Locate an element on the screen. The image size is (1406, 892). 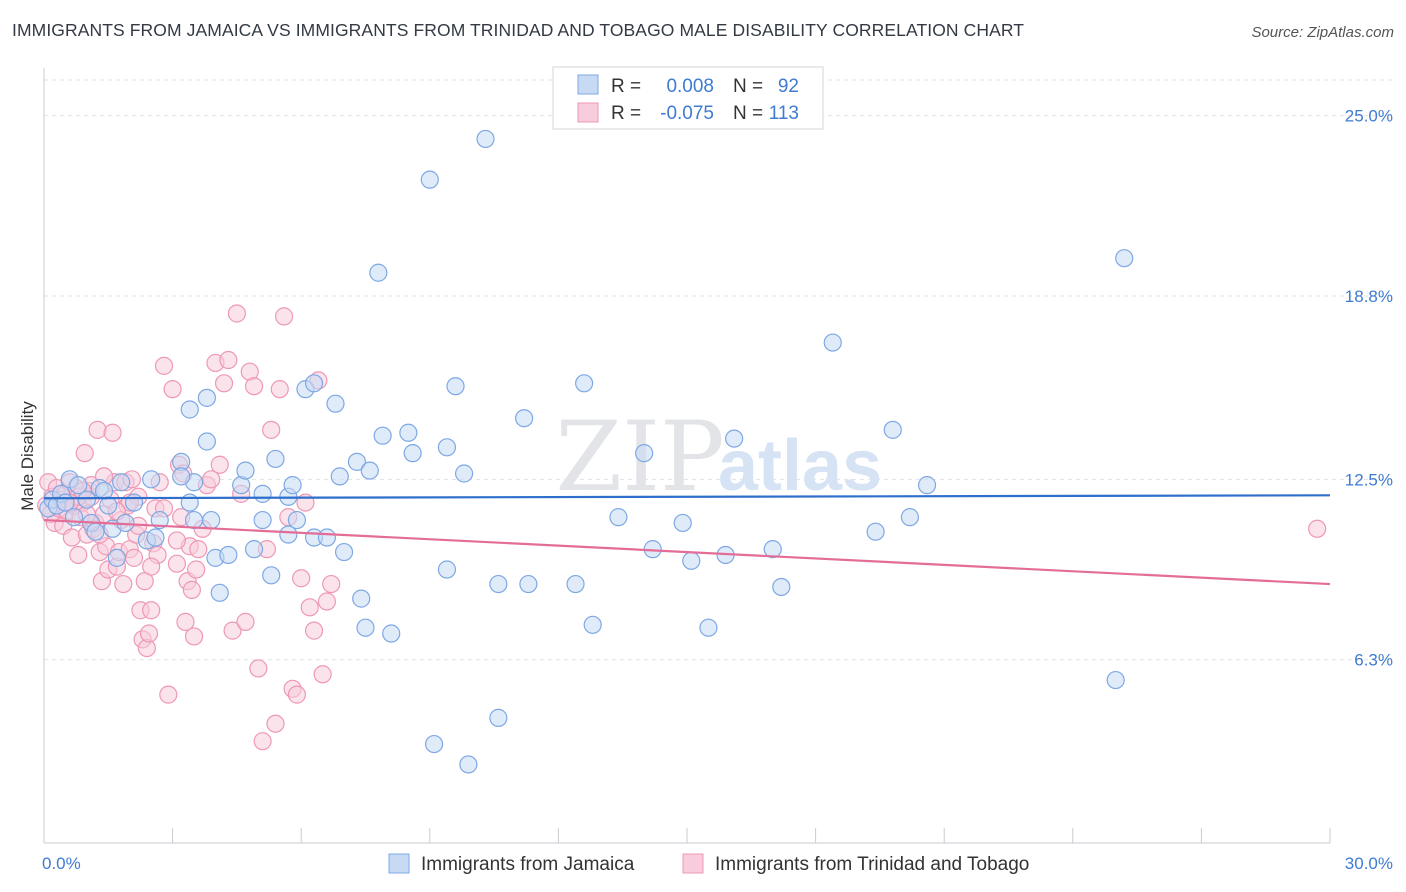
stats-swatch-jamaica is located at coordinates (588, 84).